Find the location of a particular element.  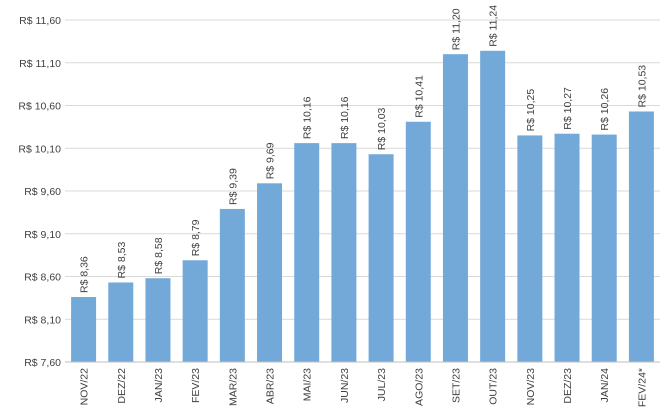

x-tick-label: DEZ/22 is located at coordinates (122, 386).